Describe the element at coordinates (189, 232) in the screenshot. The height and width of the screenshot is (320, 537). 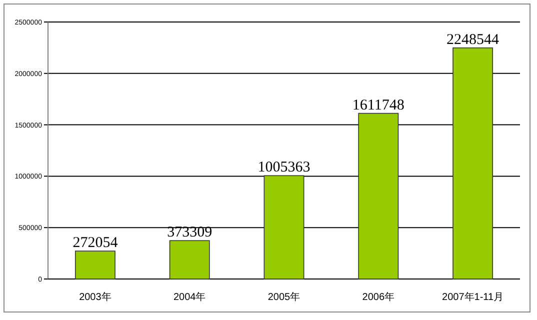
I see `data-label: 373309` at that location.